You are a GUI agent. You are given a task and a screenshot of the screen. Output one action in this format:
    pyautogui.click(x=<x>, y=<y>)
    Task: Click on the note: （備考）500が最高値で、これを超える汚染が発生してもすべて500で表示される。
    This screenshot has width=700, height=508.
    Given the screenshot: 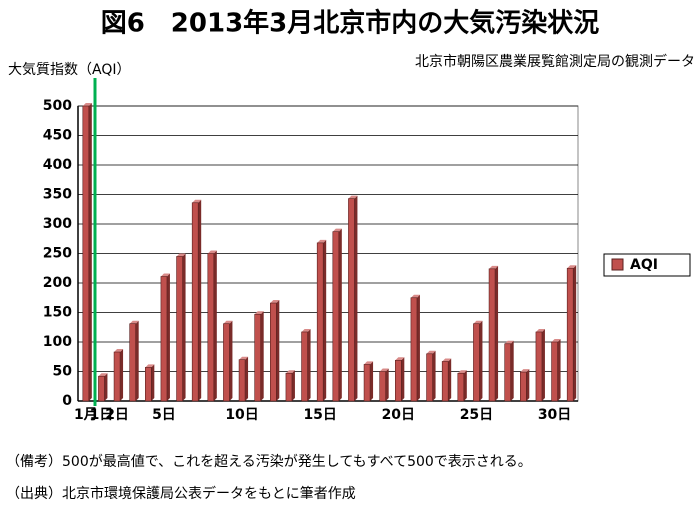 What is the action you would take?
    pyautogui.click(x=269, y=461)
    